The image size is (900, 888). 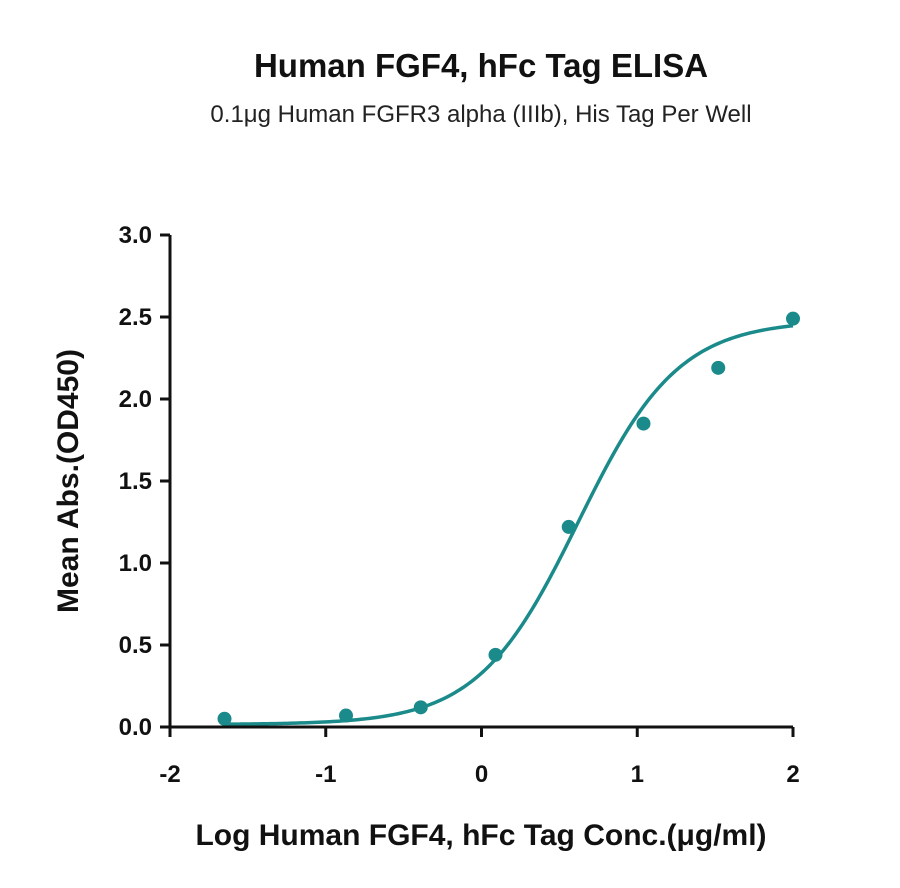 What do you see at coordinates (325, 774) in the screenshot?
I see `x-tick-label: -1` at bounding box center [325, 774].